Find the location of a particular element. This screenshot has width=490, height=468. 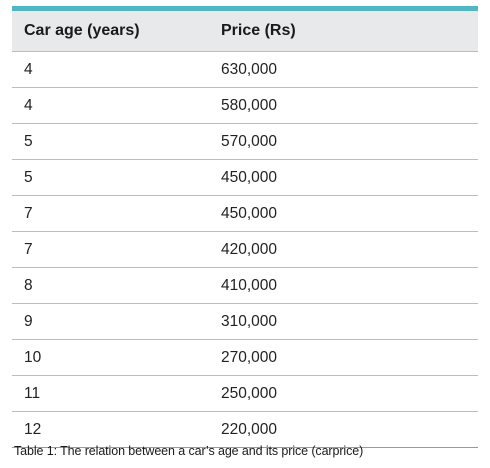

table-row: 5 570,000 is located at coordinates (245, 142).